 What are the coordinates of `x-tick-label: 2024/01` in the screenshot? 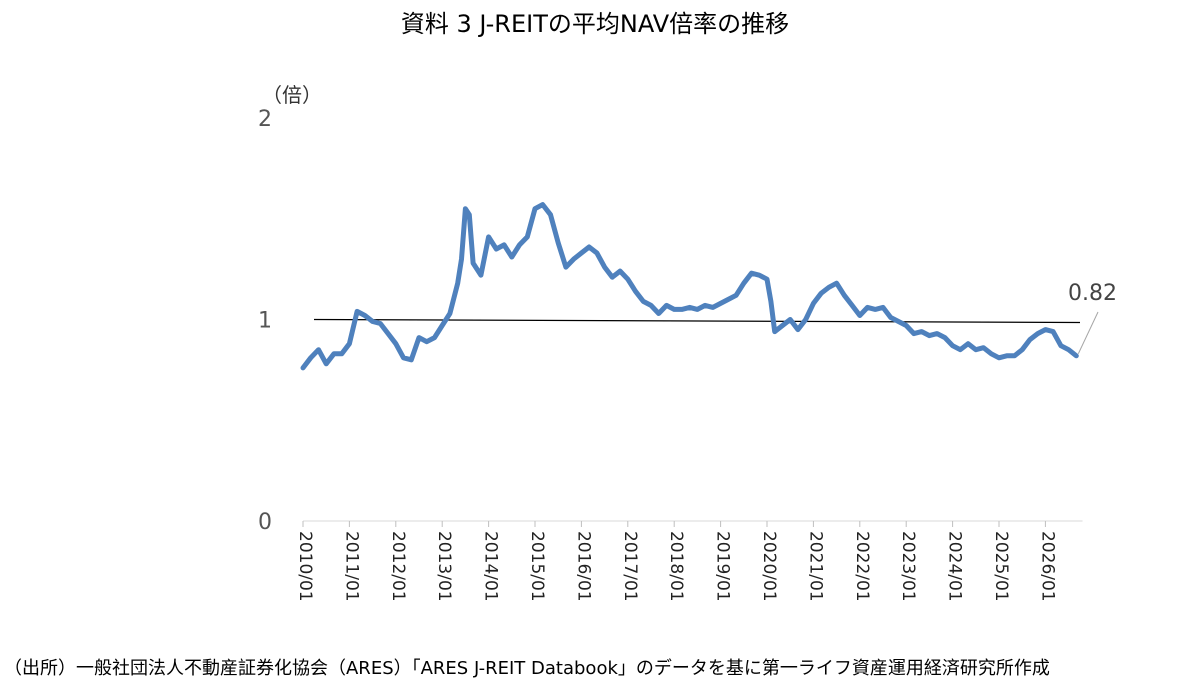 It's located at (955, 566).